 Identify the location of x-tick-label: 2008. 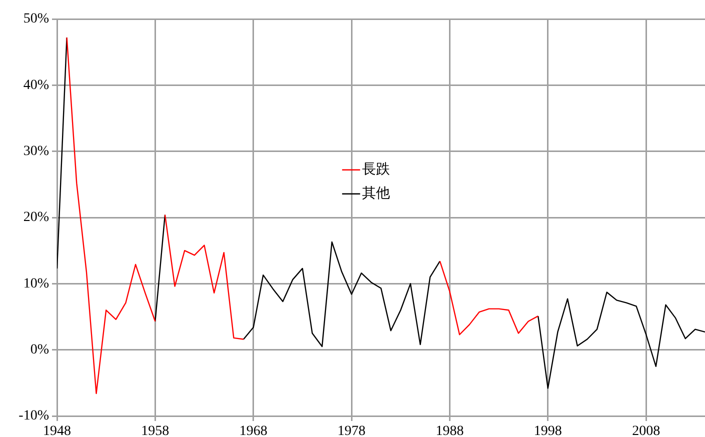
(646, 430).